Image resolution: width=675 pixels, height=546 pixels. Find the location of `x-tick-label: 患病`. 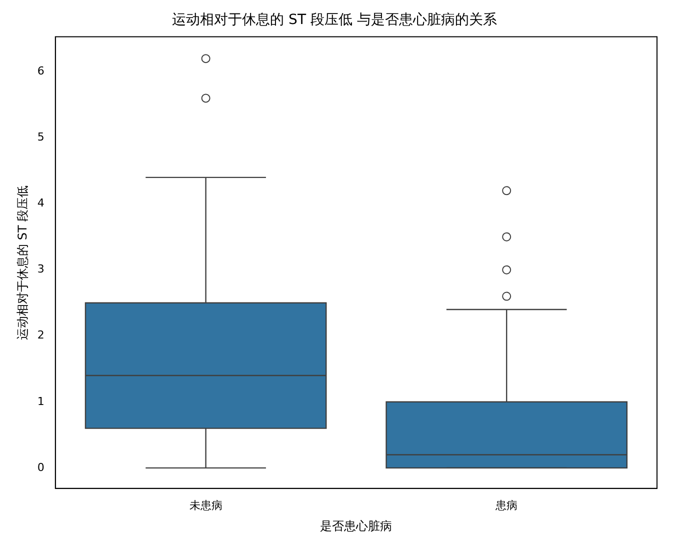

x-tick-label: 患病 is located at coordinates (506, 505).